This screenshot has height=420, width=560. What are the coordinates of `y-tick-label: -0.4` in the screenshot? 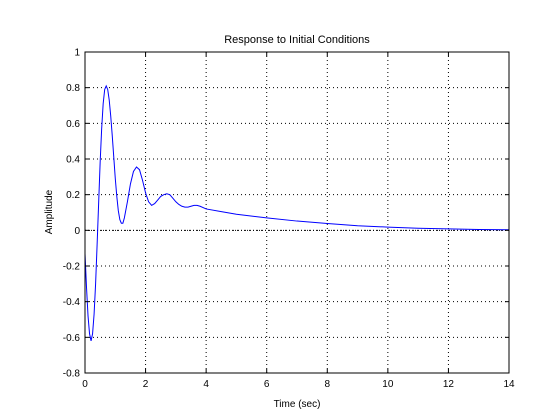 It's located at (72, 302).